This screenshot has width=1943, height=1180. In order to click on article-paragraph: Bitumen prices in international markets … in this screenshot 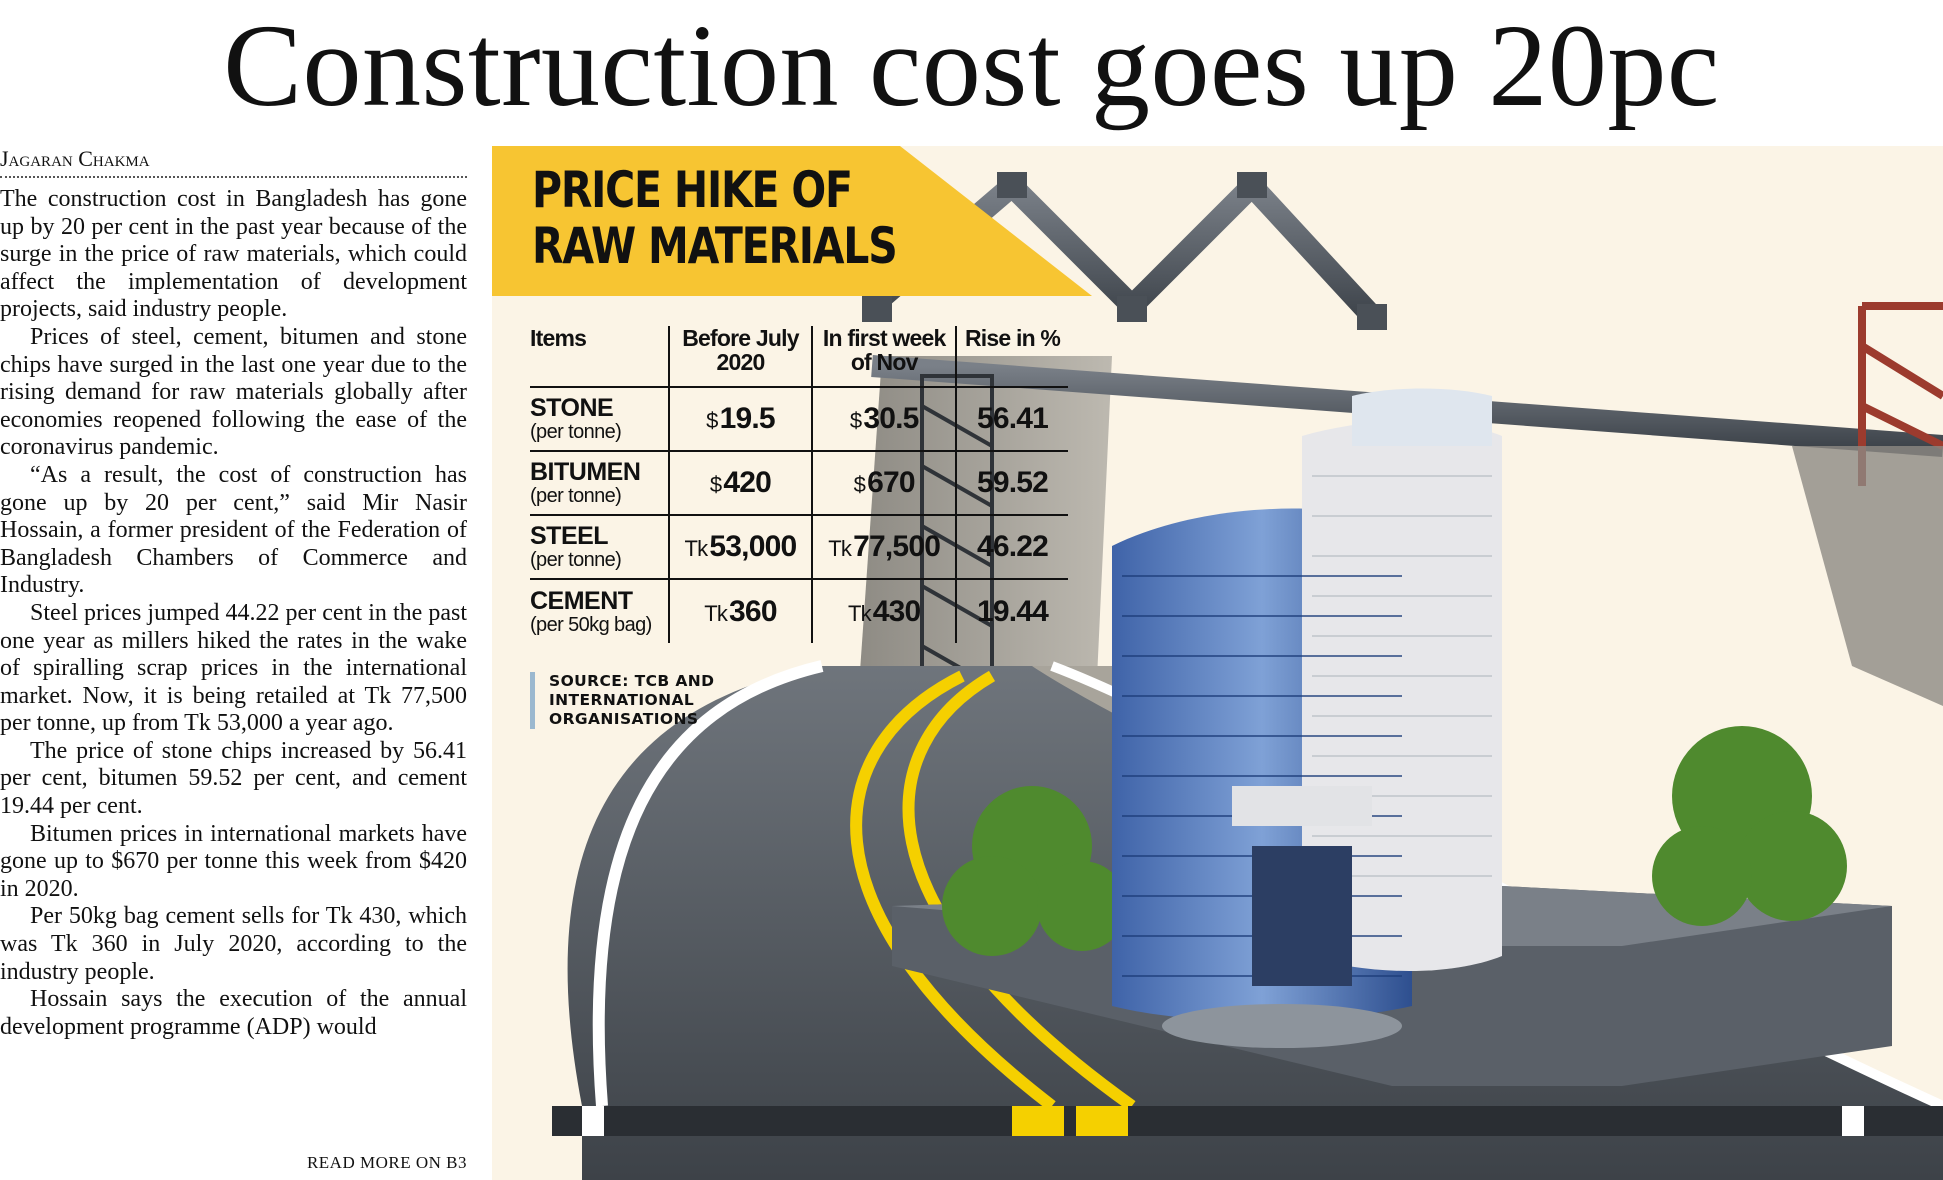, I will do `click(233, 861)`.